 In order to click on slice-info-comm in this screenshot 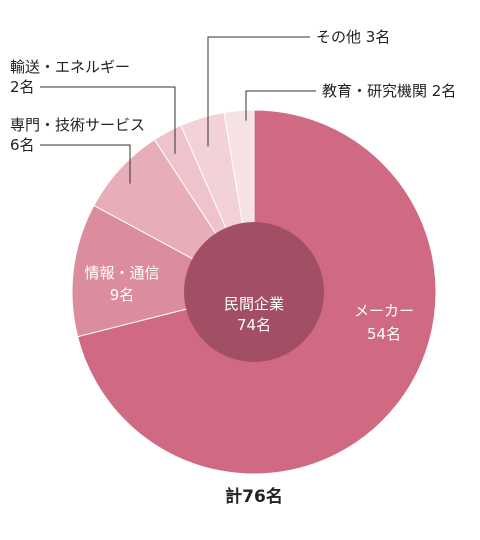, I will do `click(163, 271)`.